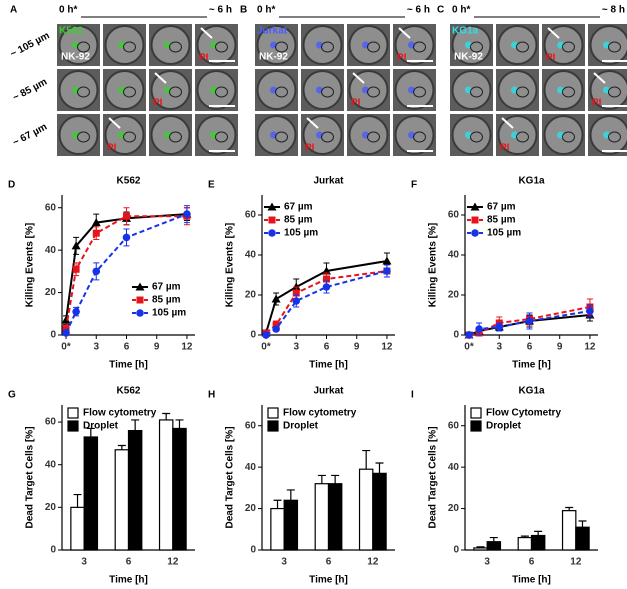  Describe the element at coordinates (211, 395) in the screenshot. I see `panel-letter: H` at that location.